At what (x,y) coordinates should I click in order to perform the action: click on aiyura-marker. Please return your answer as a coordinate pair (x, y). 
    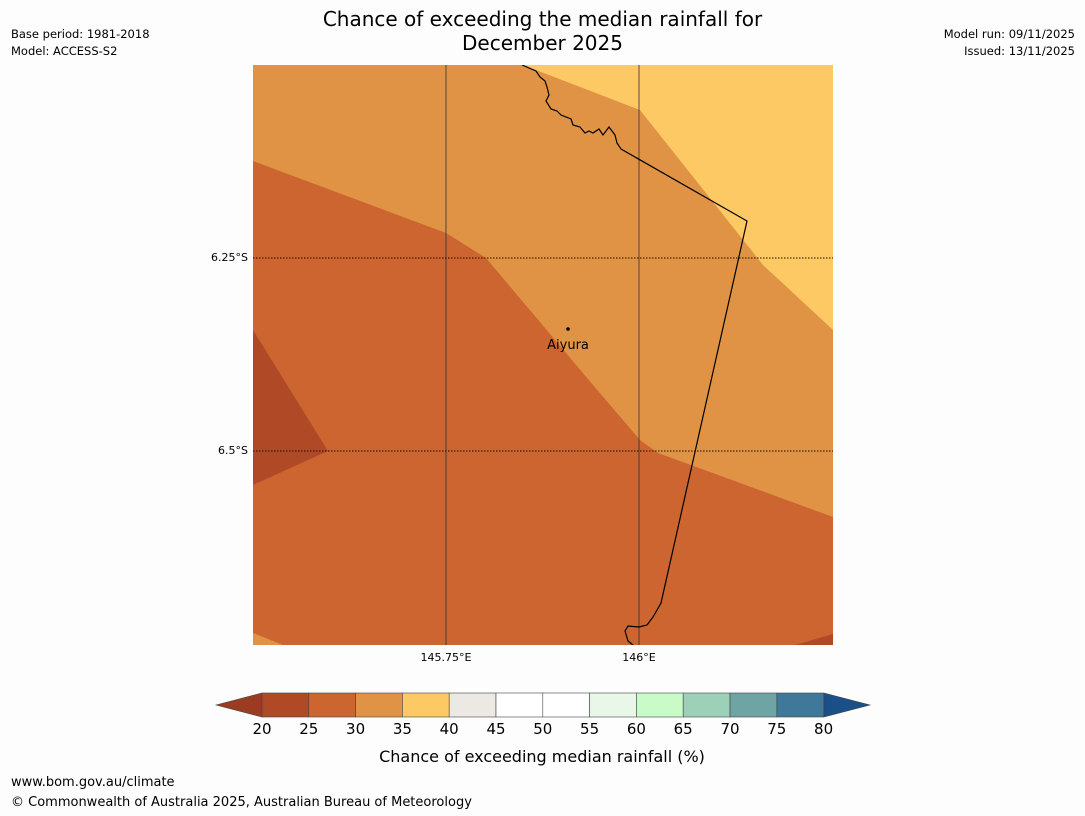
    Looking at the image, I should click on (568, 329).